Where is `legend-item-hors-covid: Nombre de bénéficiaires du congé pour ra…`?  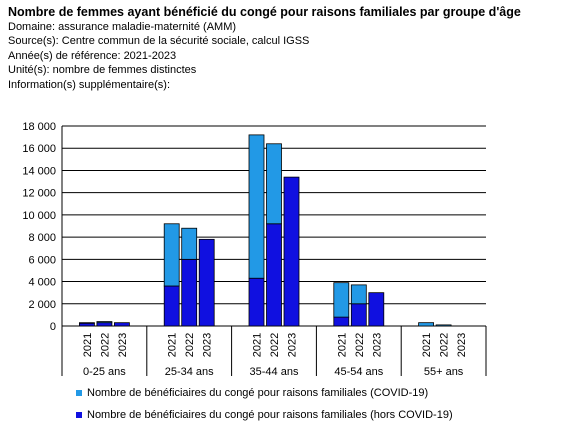
legend-item-hors-covid: Nombre de bénéficiaires du congé pour ra… is located at coordinates (264, 415).